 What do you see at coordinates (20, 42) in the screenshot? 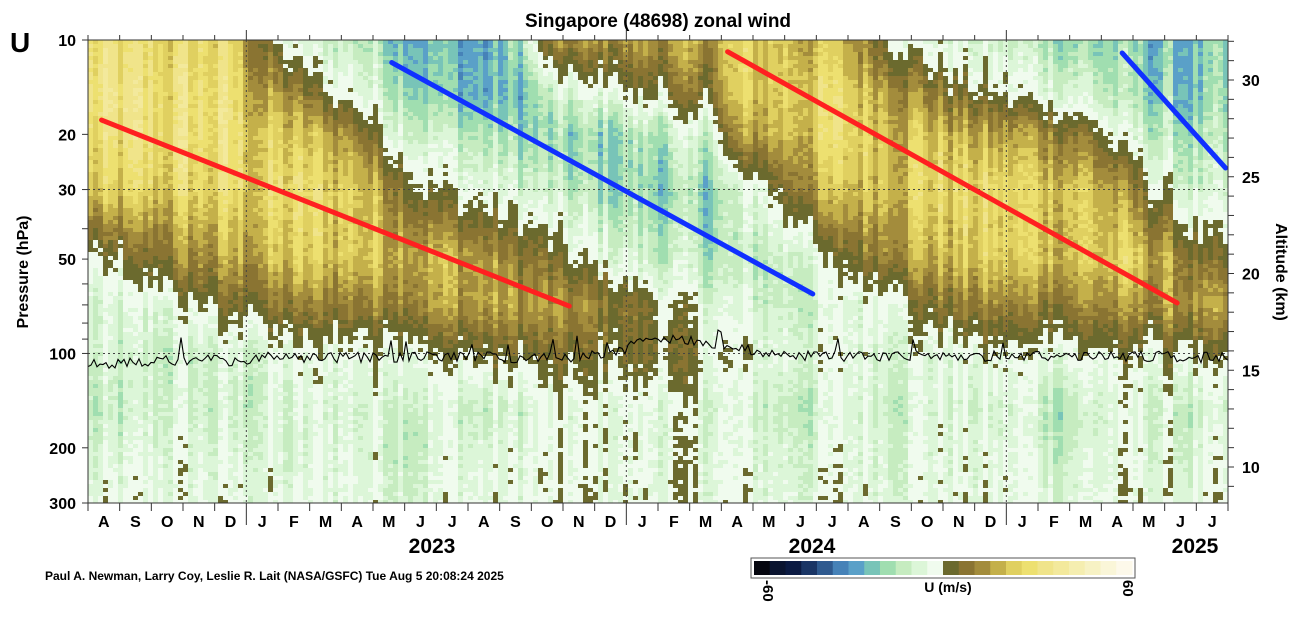
I see `panel-letter: U` at bounding box center [20, 42].